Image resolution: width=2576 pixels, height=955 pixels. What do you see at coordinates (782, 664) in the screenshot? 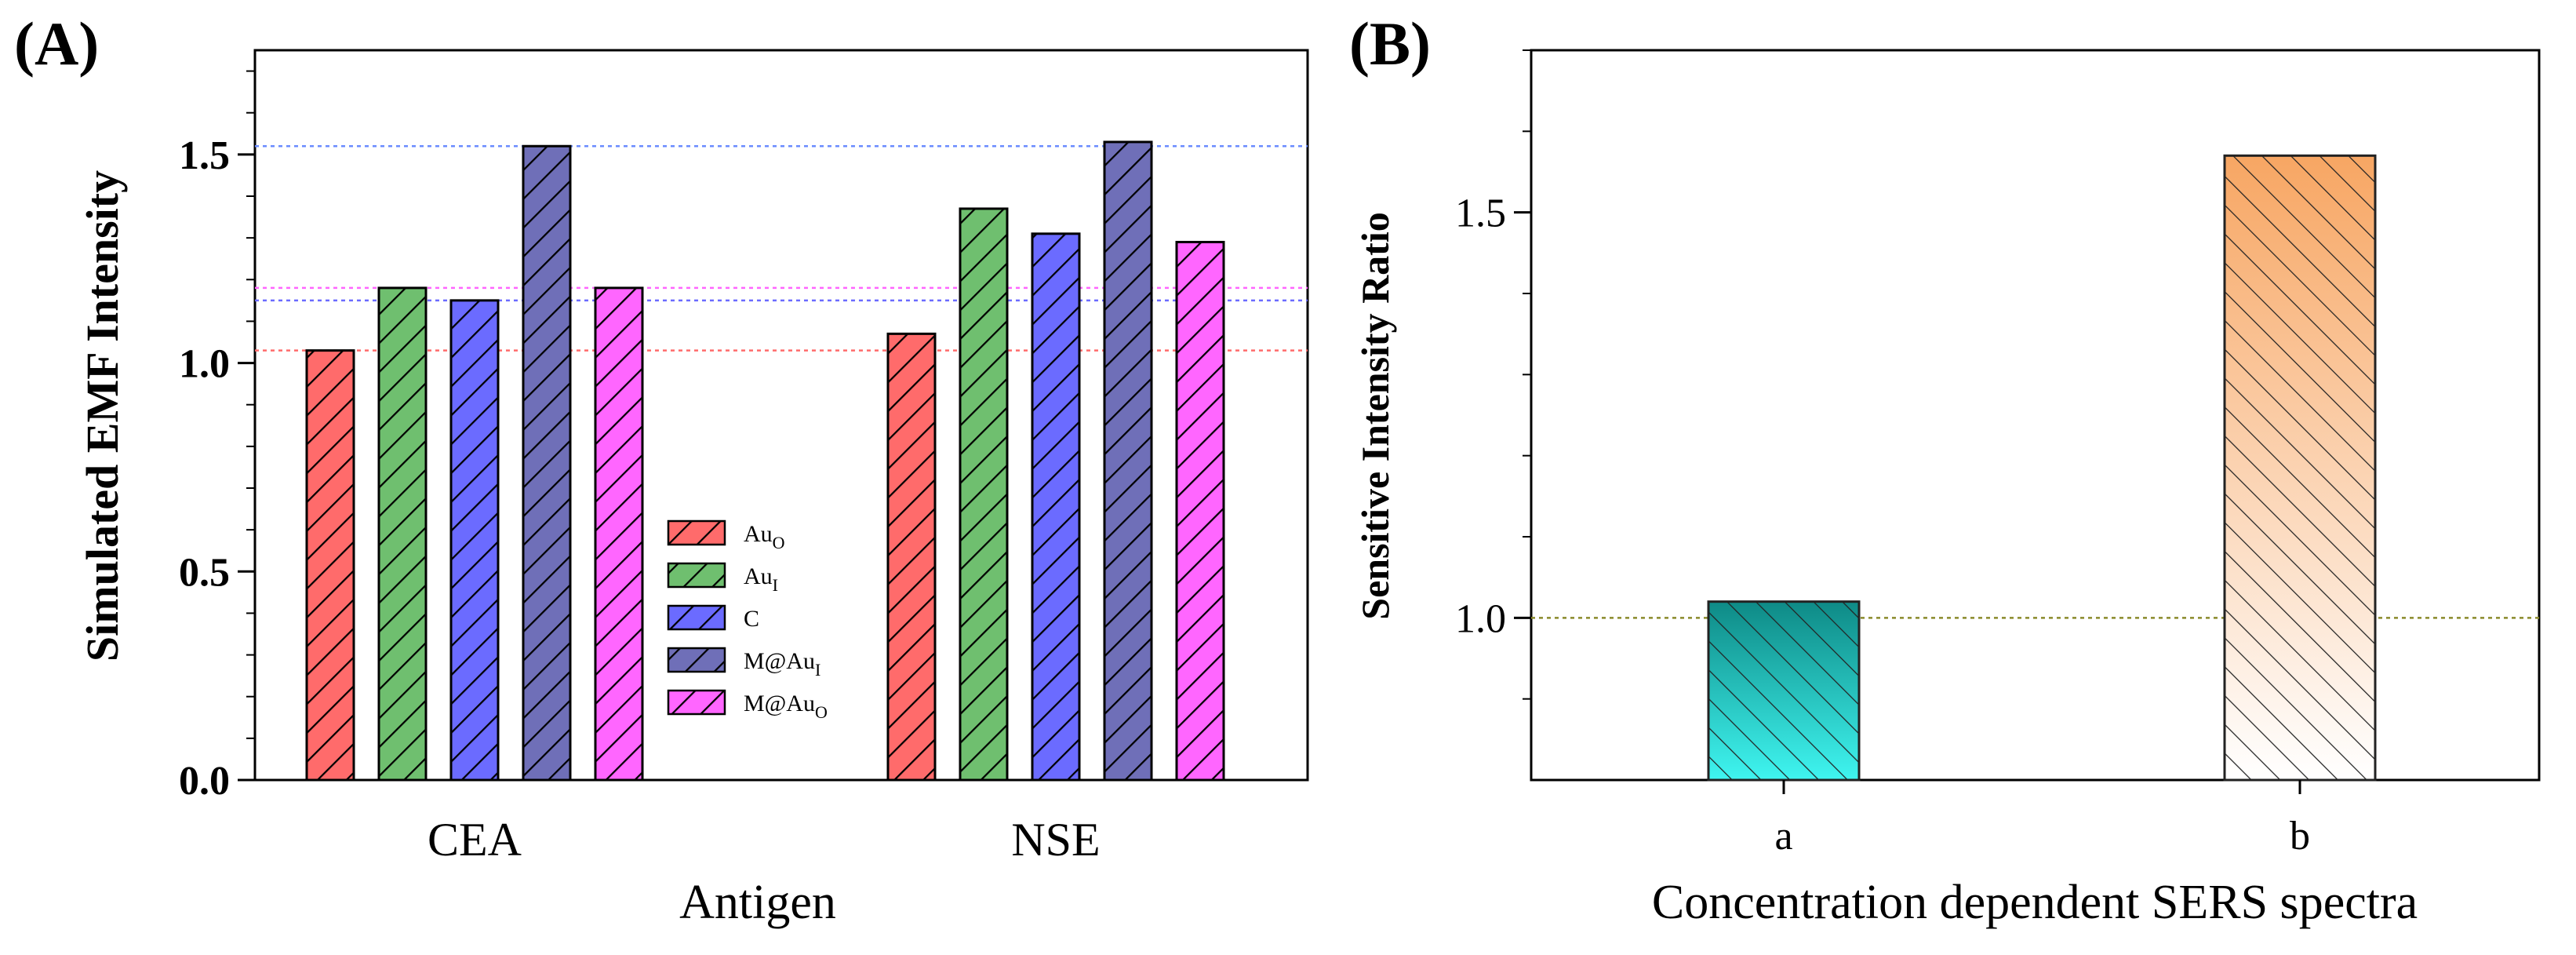
I see `panel-a-legend-label: M@AuI` at bounding box center [782, 664].